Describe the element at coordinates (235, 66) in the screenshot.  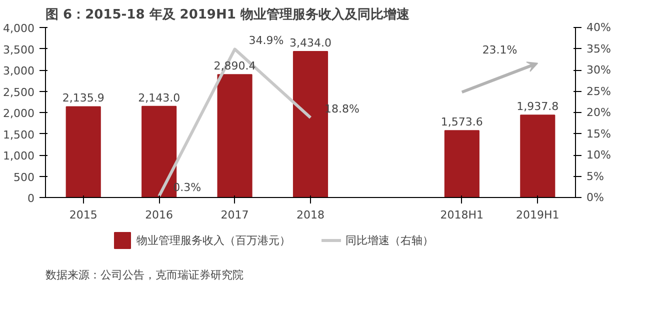
I see `data-label: 2,890.4` at that location.